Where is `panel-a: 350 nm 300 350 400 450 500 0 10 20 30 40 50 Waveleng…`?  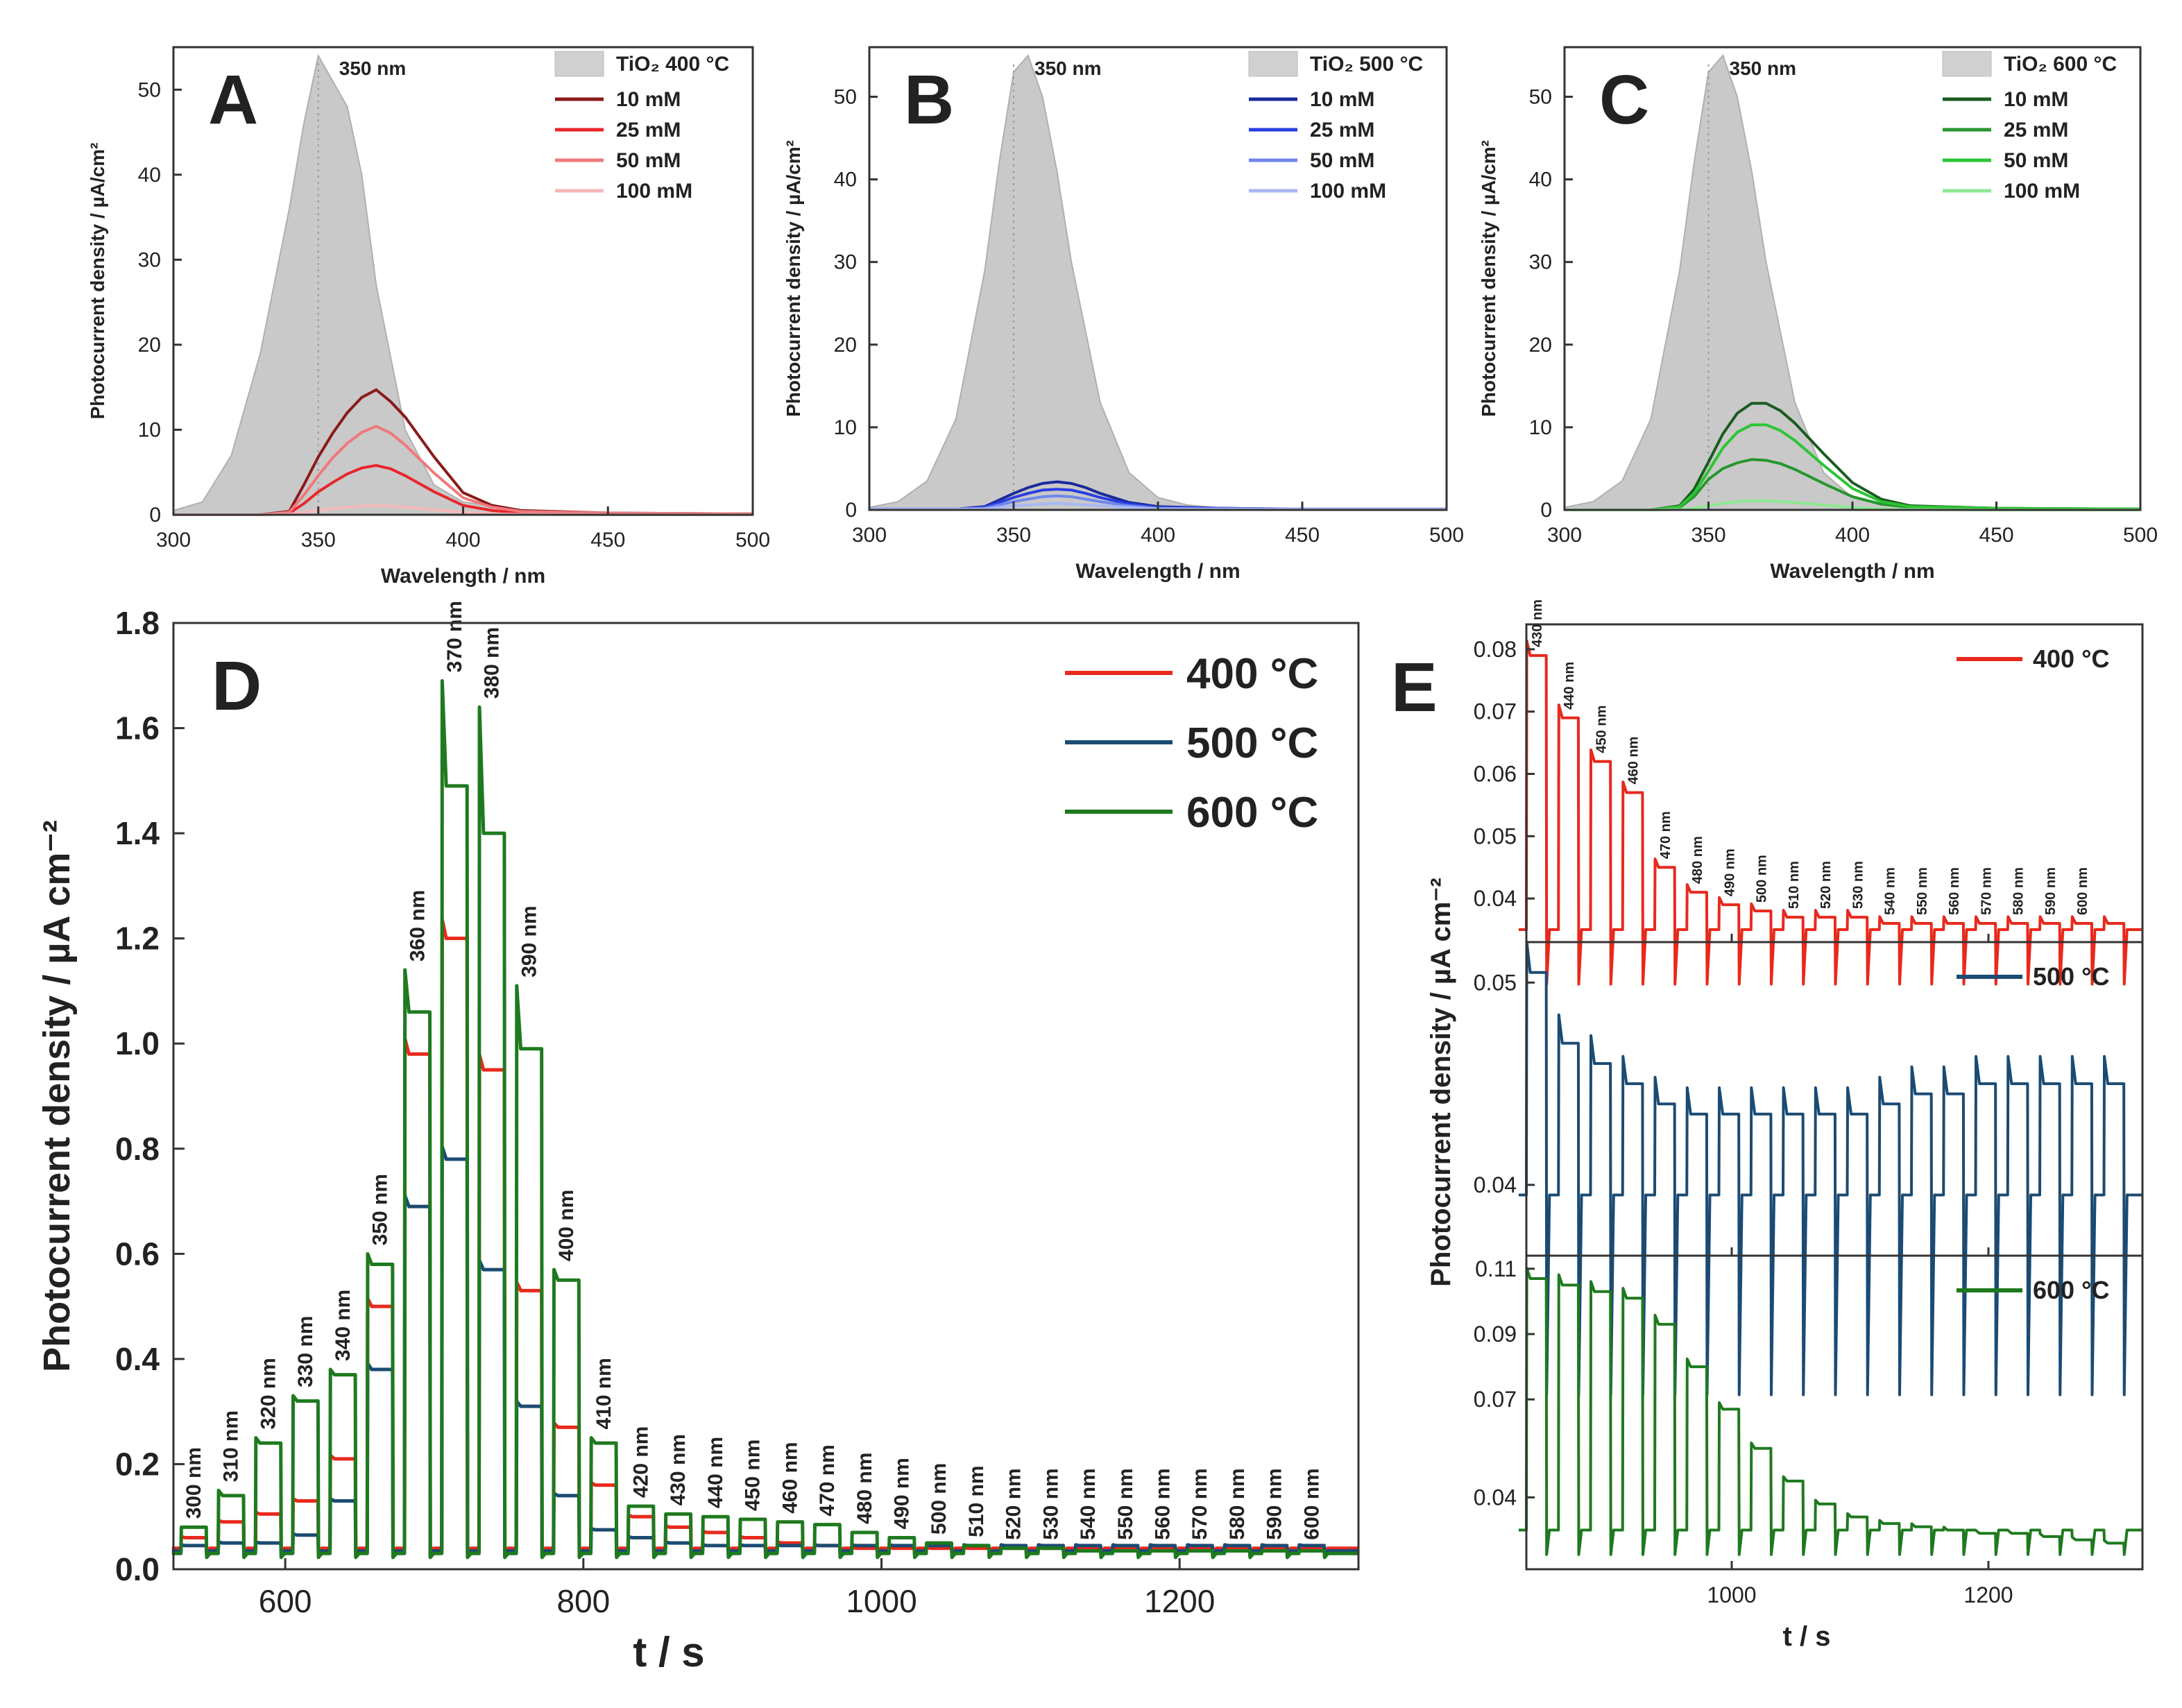 panel-a: 350 nm 300 350 400 450 500 0 10 20 30 40 50 Waveleng… is located at coordinates (428, 317).